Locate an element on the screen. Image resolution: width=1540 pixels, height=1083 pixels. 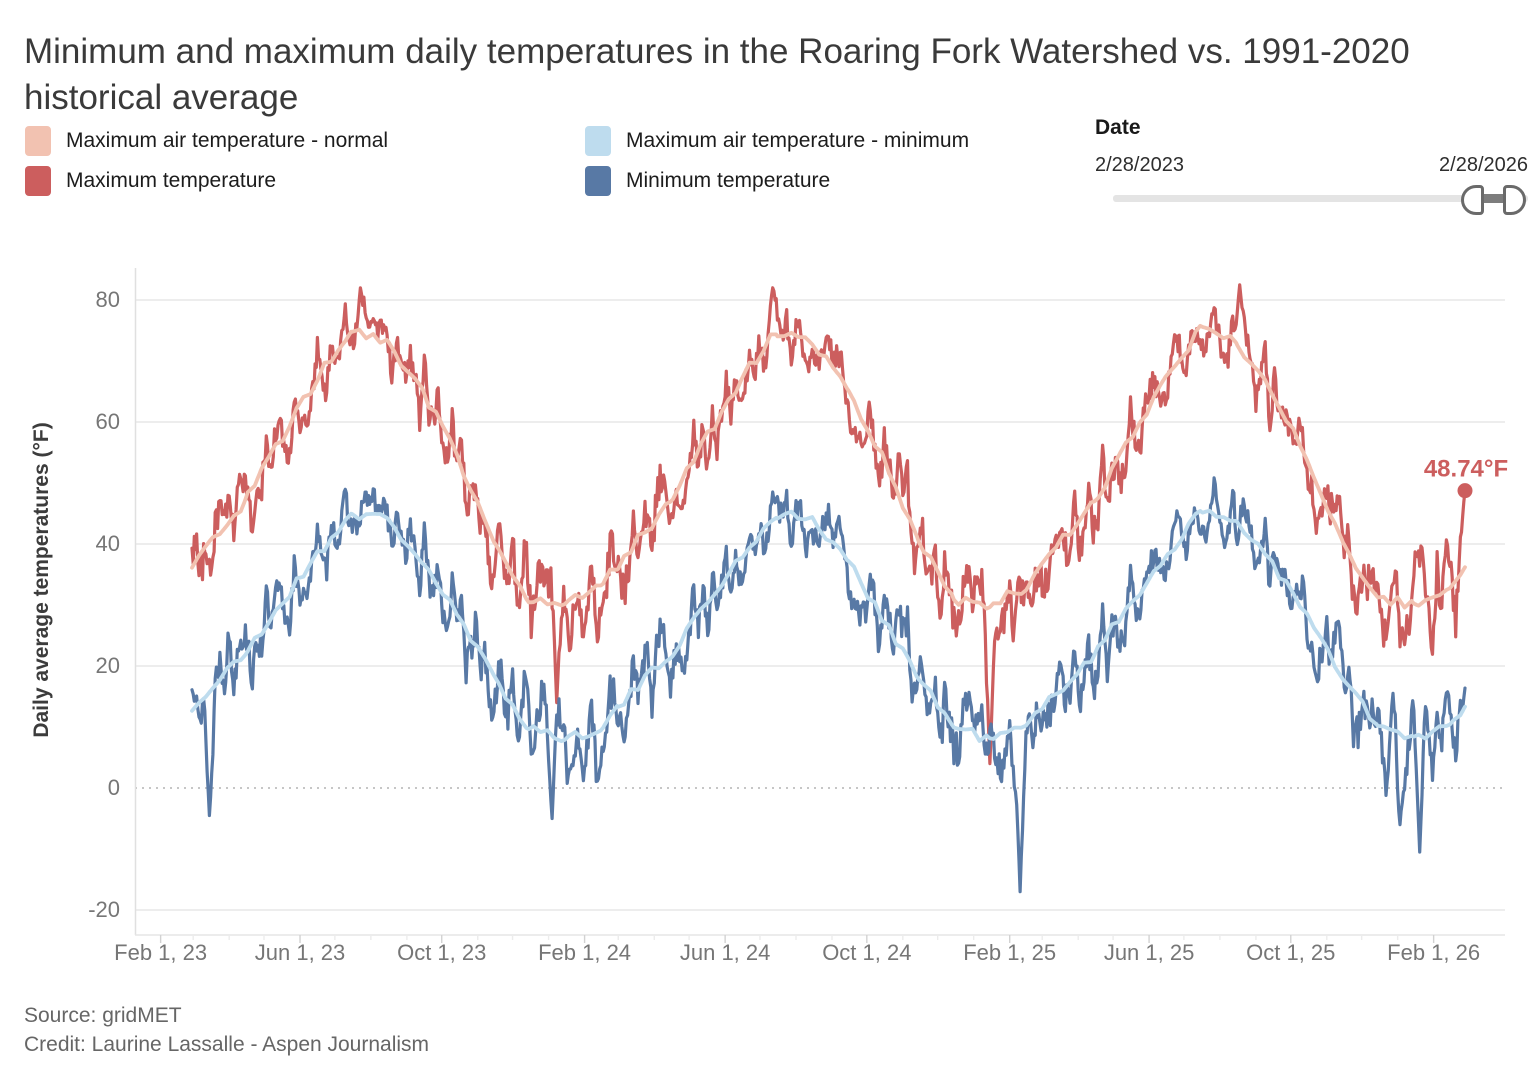
date-range-slider is located at coordinates (1311, 199).